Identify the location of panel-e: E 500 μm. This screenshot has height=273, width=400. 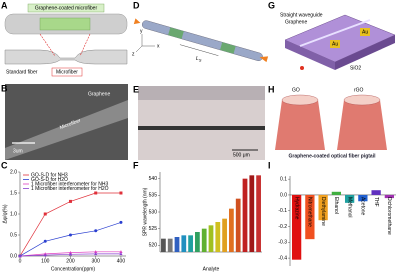
(199, 122).